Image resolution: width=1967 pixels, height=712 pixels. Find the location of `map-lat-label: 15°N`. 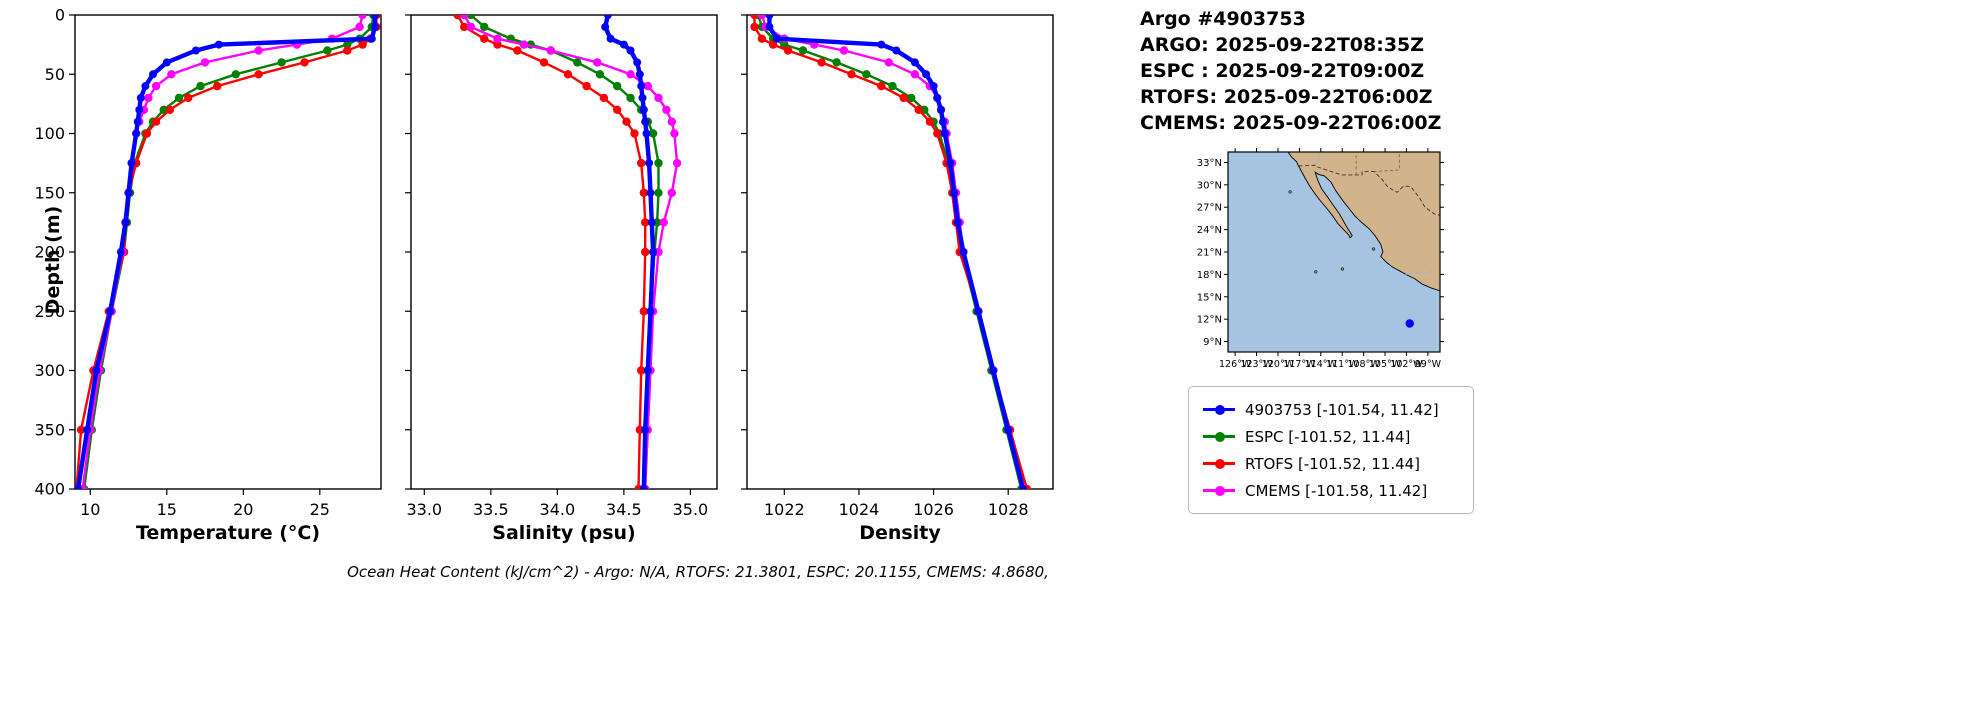

map-lat-label: 15°N is located at coordinates (1209, 297).